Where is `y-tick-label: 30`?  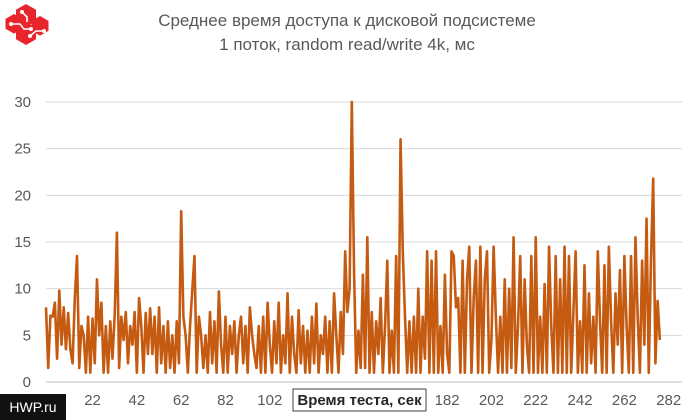
y-tick-label: 30 is located at coordinates (22, 102).